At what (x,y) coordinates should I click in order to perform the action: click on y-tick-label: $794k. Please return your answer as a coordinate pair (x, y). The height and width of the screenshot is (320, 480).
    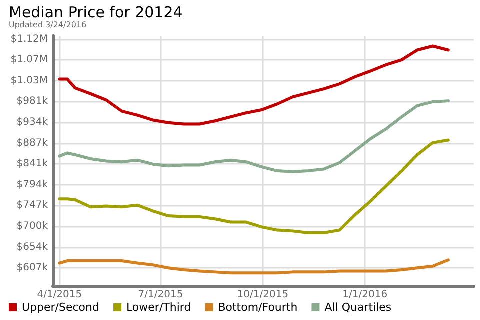
    Looking at the image, I should click on (32, 184).